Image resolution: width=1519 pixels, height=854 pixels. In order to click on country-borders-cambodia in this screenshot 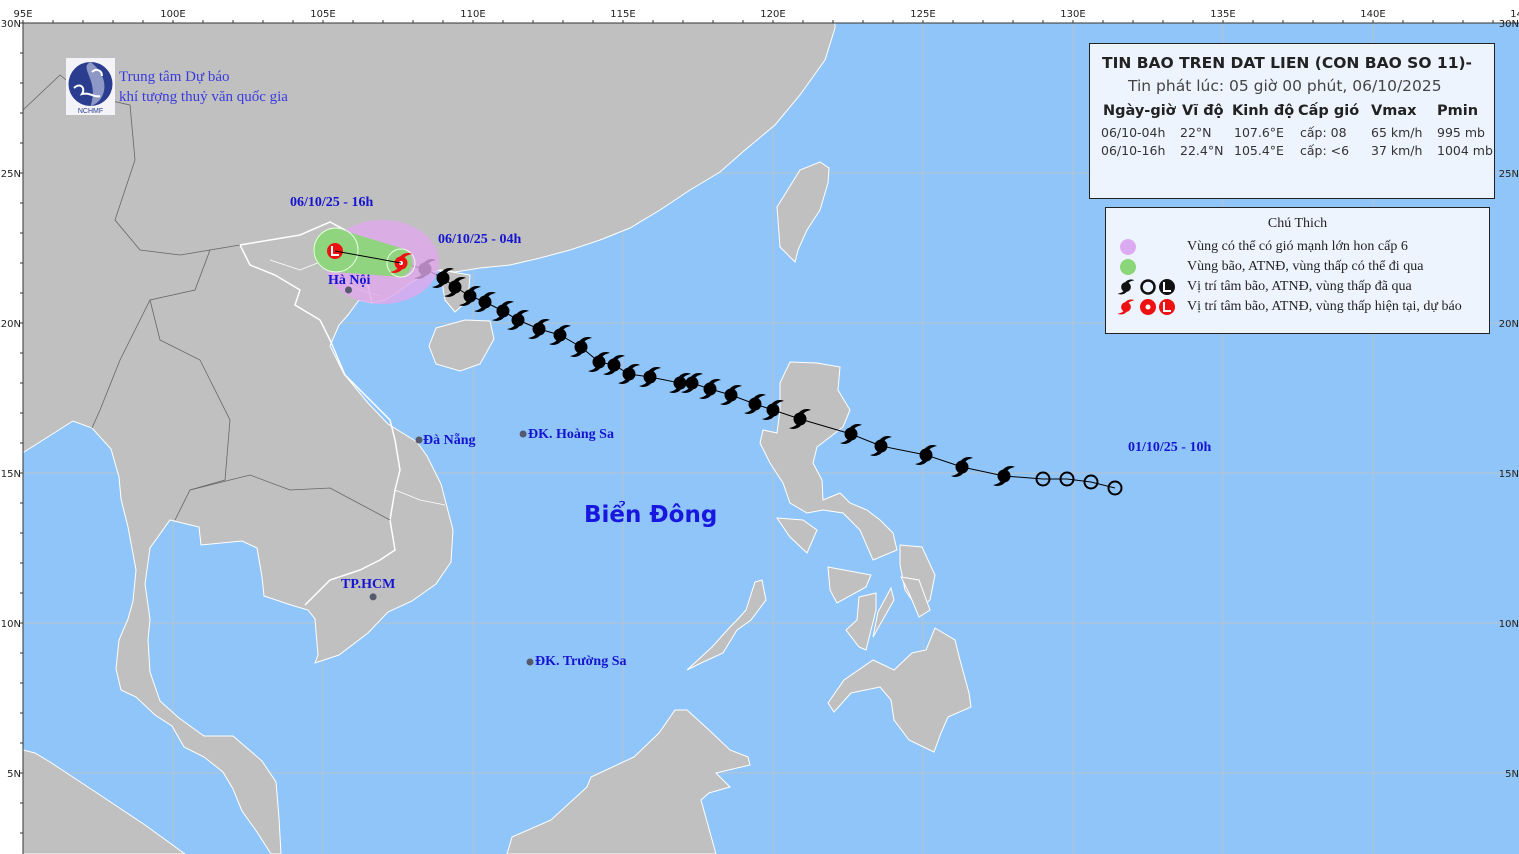, I will do `click(290, 497)`.